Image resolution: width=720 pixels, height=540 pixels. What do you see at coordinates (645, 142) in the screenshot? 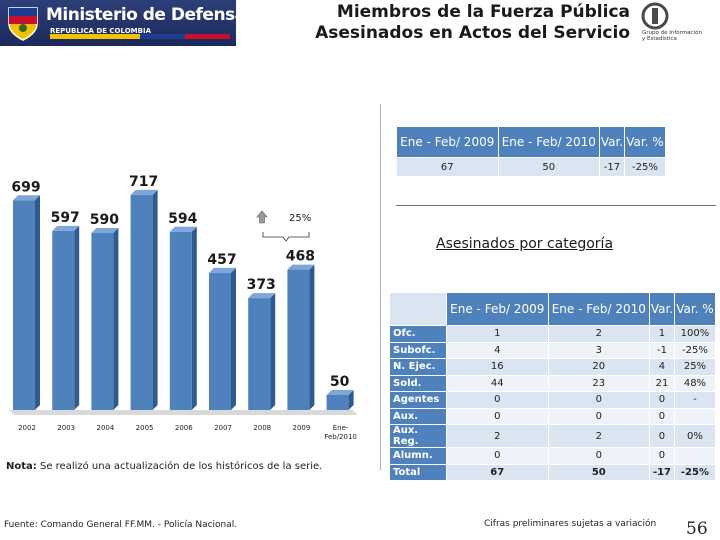
I see `summary-header-cell: Var. %` at bounding box center [645, 142].